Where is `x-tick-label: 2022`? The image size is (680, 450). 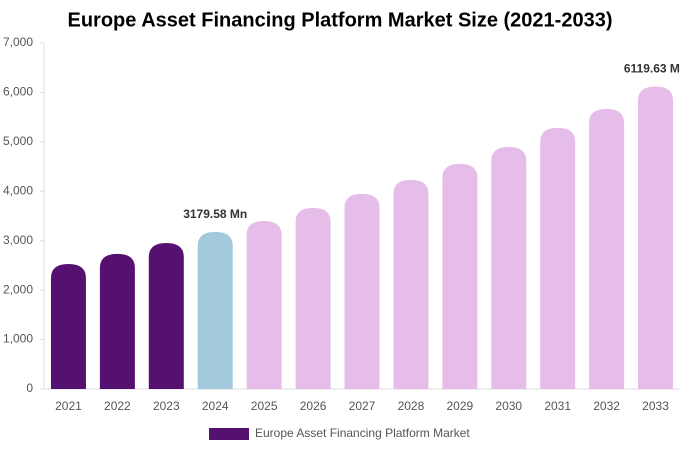
x-tick-label: 2022 is located at coordinates (117, 406).